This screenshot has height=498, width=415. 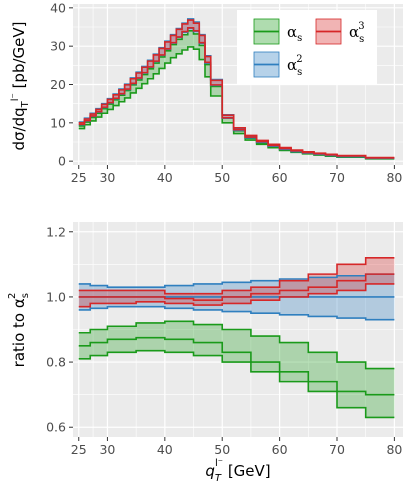 I want to click on bottom-x-axis-title-main: q, so click(x=210, y=471).